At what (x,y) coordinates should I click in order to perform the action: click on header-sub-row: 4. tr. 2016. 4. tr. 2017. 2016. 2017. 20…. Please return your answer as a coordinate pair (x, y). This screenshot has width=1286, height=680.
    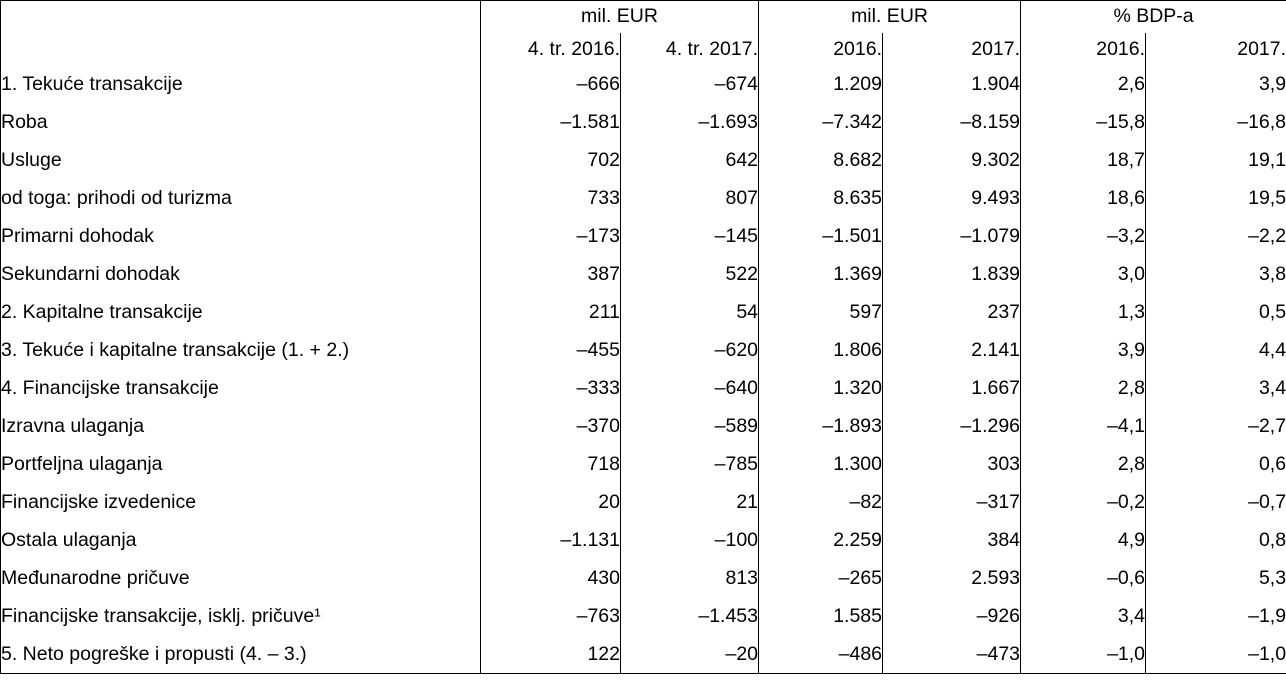
    Looking at the image, I should click on (643, 49).